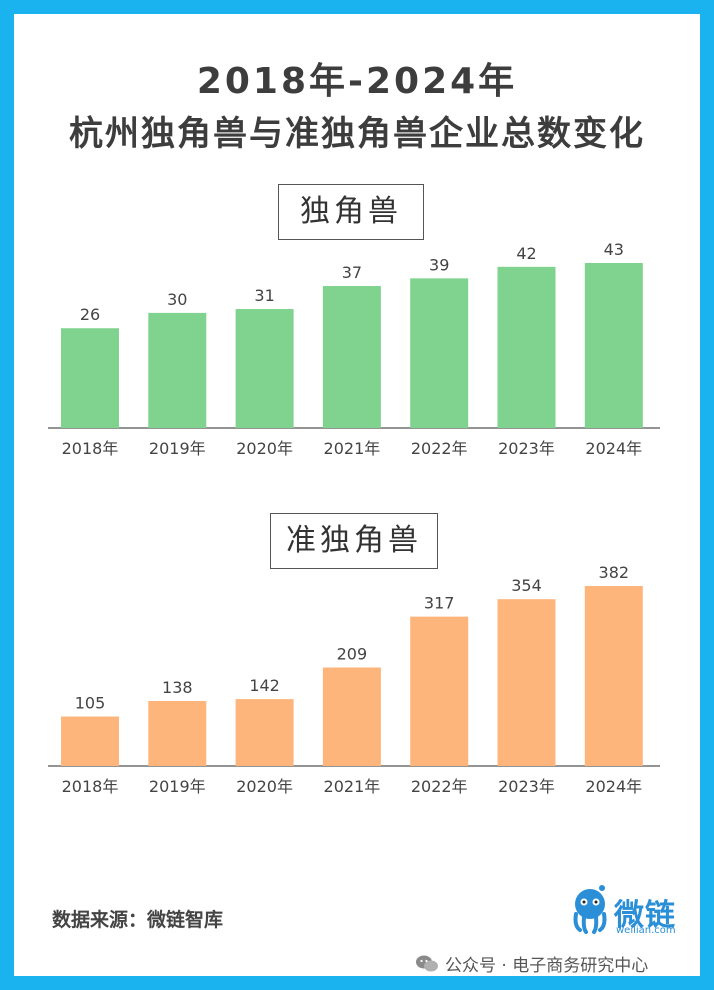 The width and height of the screenshot is (714, 990). Describe the element at coordinates (90, 378) in the screenshot. I see `unicorn-bar-2018年` at that location.